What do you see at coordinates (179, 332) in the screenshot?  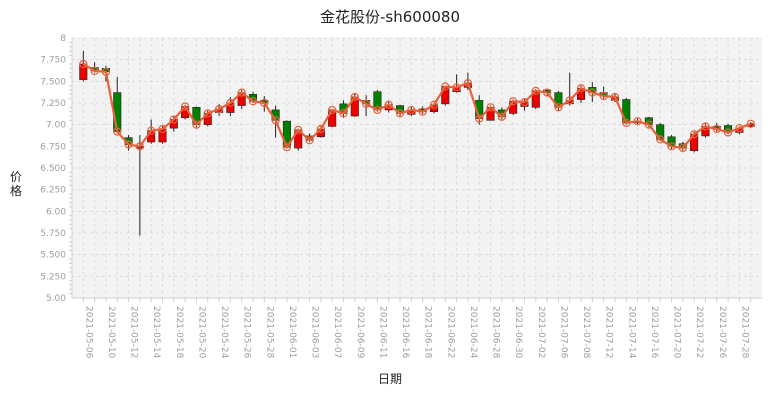 I see `x-tick-label: 2021-05-18` at bounding box center [179, 332].